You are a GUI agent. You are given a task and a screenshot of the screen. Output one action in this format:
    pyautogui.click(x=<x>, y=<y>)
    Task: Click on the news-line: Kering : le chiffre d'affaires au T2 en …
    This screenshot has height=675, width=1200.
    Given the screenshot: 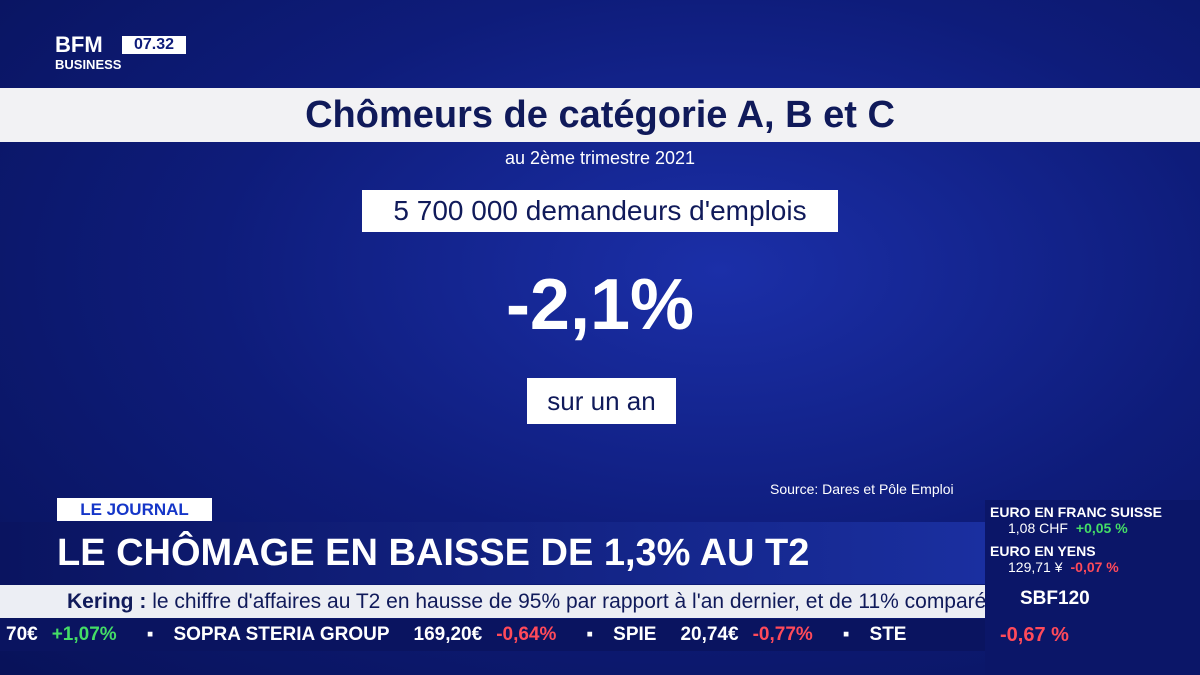 What is the action you would take?
    pyautogui.click(x=492, y=601)
    